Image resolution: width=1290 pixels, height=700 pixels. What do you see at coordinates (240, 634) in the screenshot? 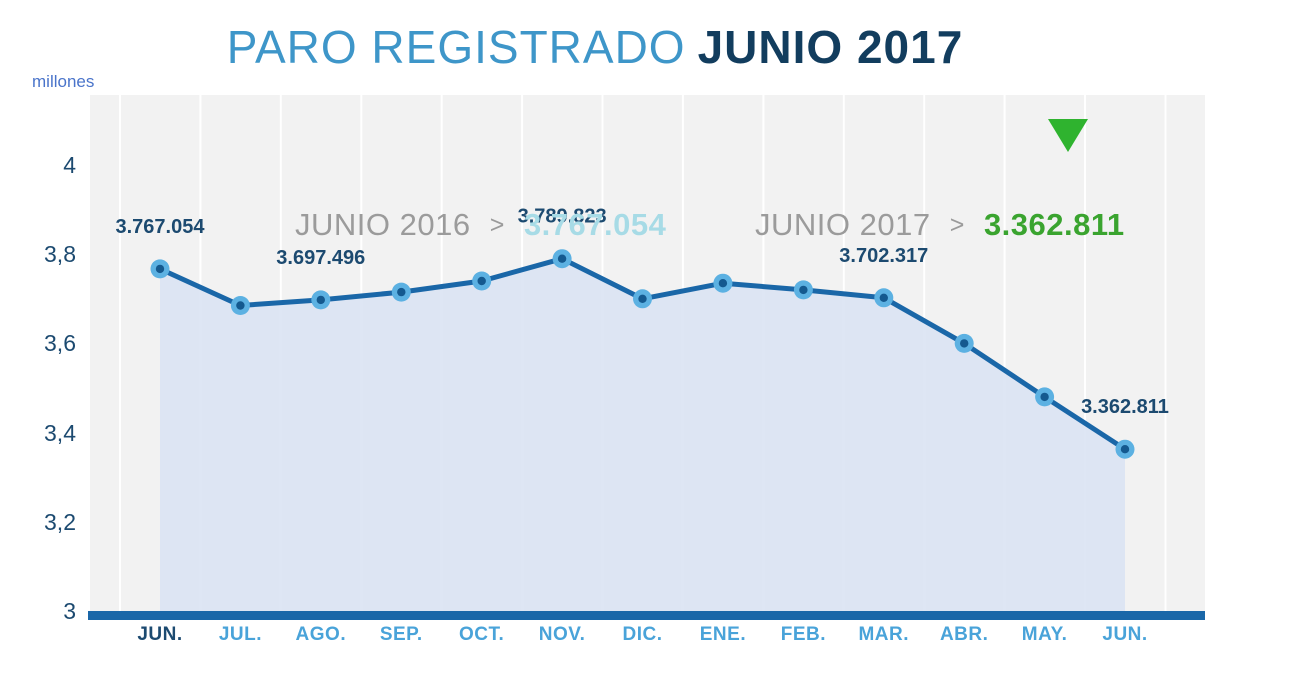
I see `x-tick-label: JUL.` at bounding box center [240, 634].